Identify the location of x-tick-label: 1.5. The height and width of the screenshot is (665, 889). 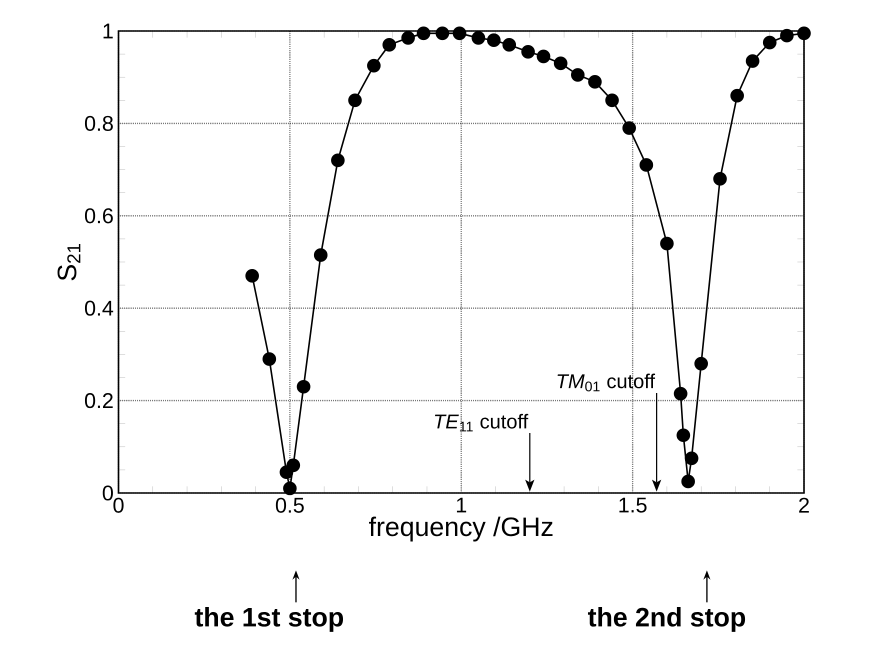
(633, 505).